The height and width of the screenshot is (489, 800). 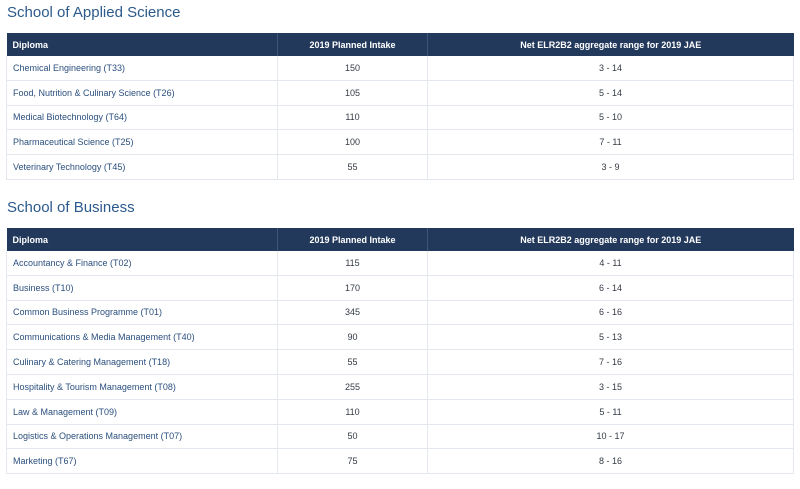 What do you see at coordinates (352, 461) in the screenshot?
I see `intake-cell: 75` at bounding box center [352, 461].